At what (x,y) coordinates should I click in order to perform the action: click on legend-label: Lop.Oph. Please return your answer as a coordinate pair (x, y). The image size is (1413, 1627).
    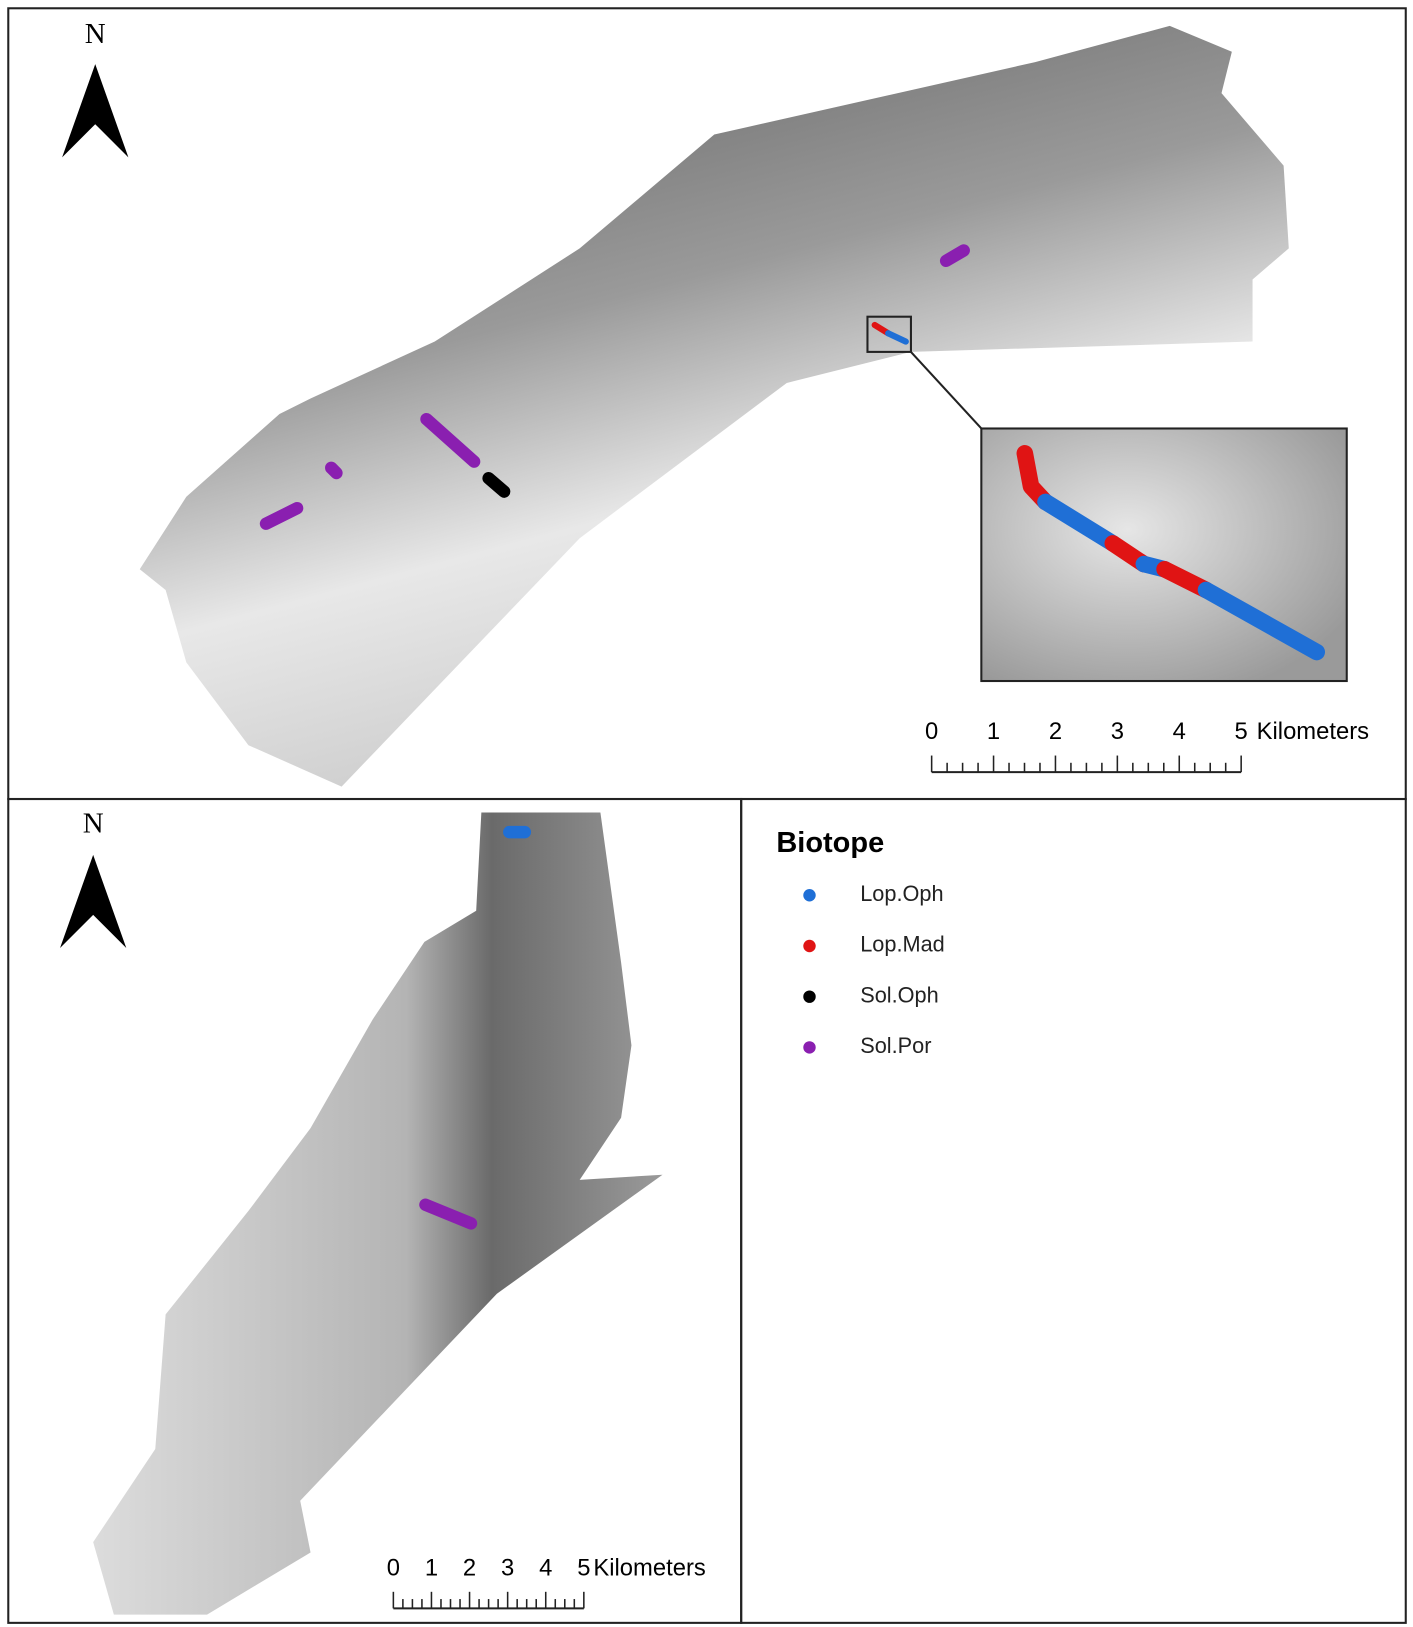
    Looking at the image, I should click on (901, 893).